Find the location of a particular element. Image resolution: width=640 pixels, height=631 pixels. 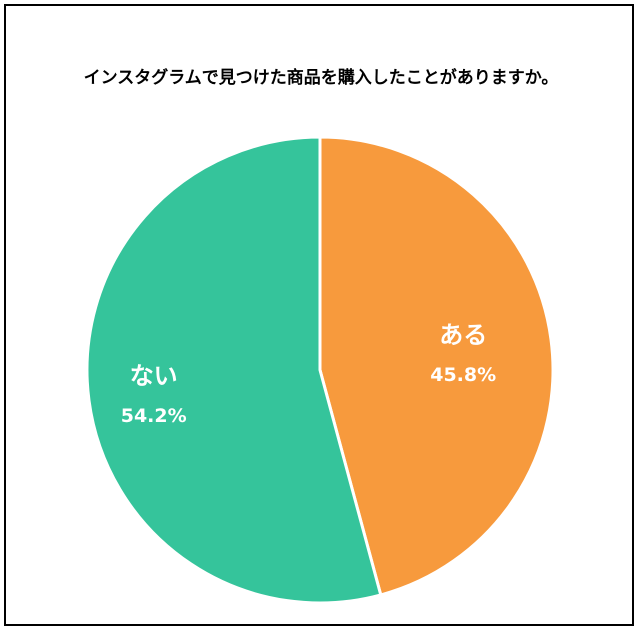

pie-labels: ある 45.8% ない 54.2% is located at coordinates (308, 374).